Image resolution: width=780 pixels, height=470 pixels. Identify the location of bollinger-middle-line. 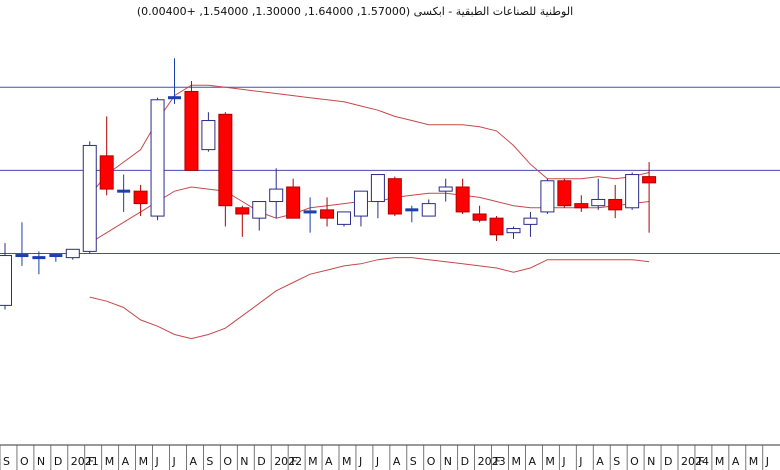
(369, 215).